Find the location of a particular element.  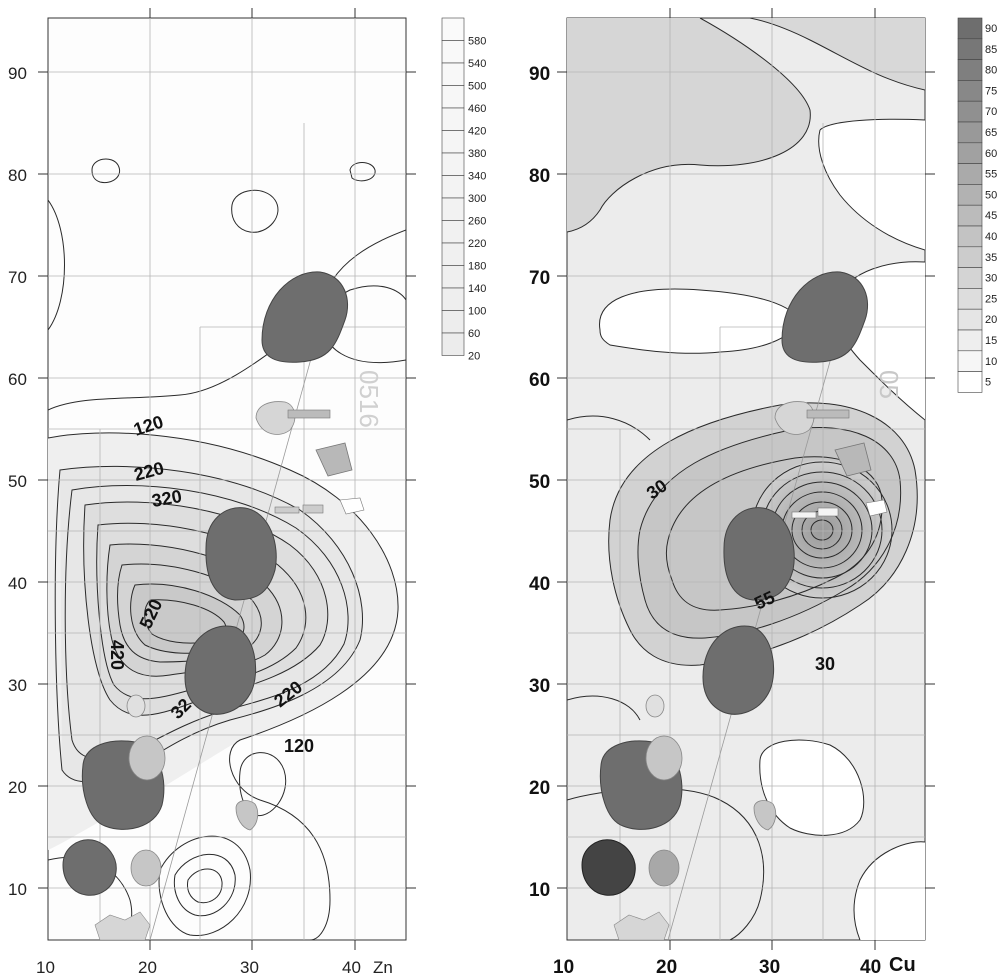

zn-x-tick: 10 is located at coordinates (45, 967).